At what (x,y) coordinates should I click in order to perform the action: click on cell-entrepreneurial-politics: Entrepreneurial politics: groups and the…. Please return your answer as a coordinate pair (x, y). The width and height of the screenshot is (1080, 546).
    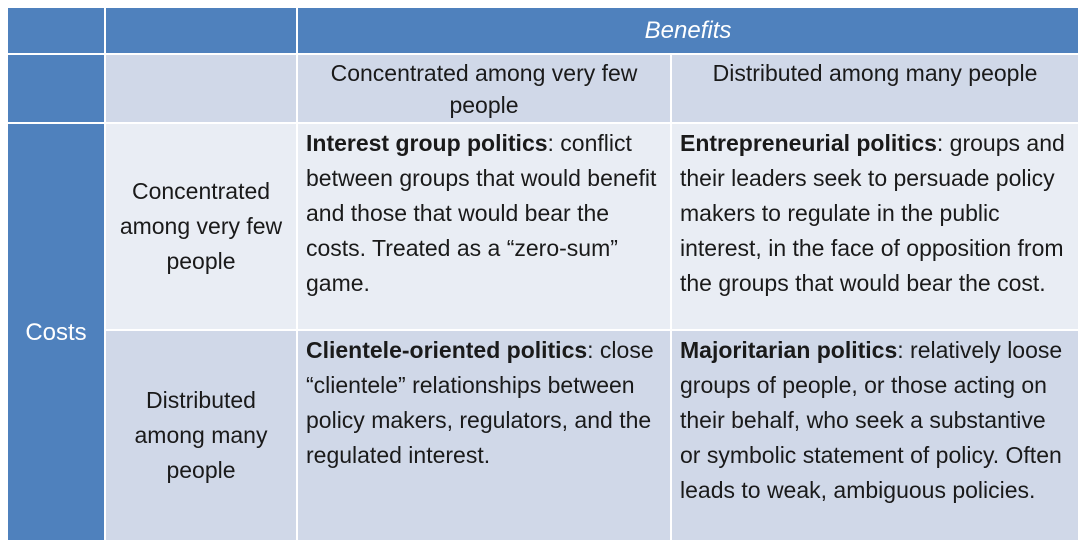
    Looking at the image, I should click on (875, 226).